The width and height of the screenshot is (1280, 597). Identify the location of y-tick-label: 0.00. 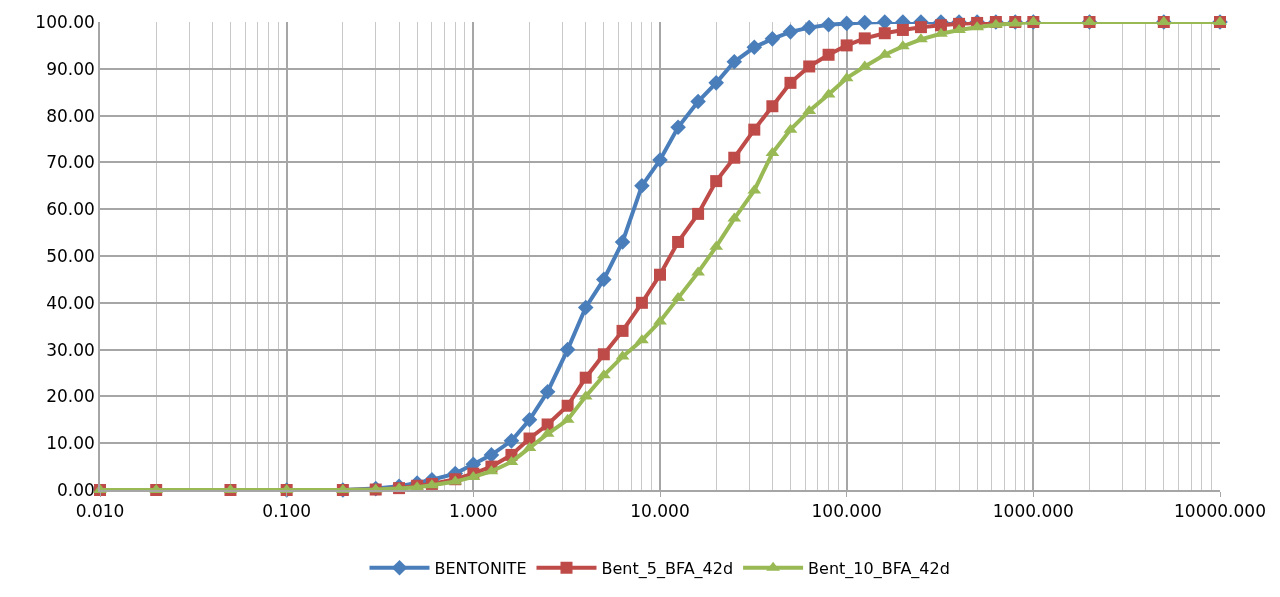
(75, 489).